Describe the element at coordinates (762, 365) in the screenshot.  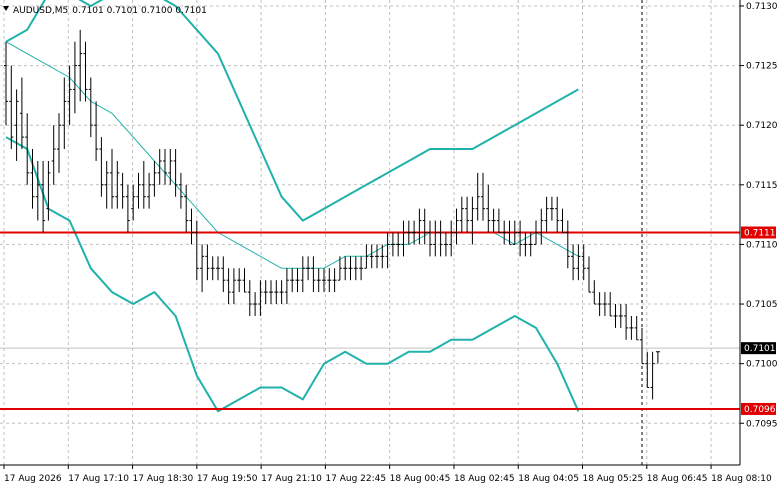
I see `y-tick-label: 0.7100` at that location.